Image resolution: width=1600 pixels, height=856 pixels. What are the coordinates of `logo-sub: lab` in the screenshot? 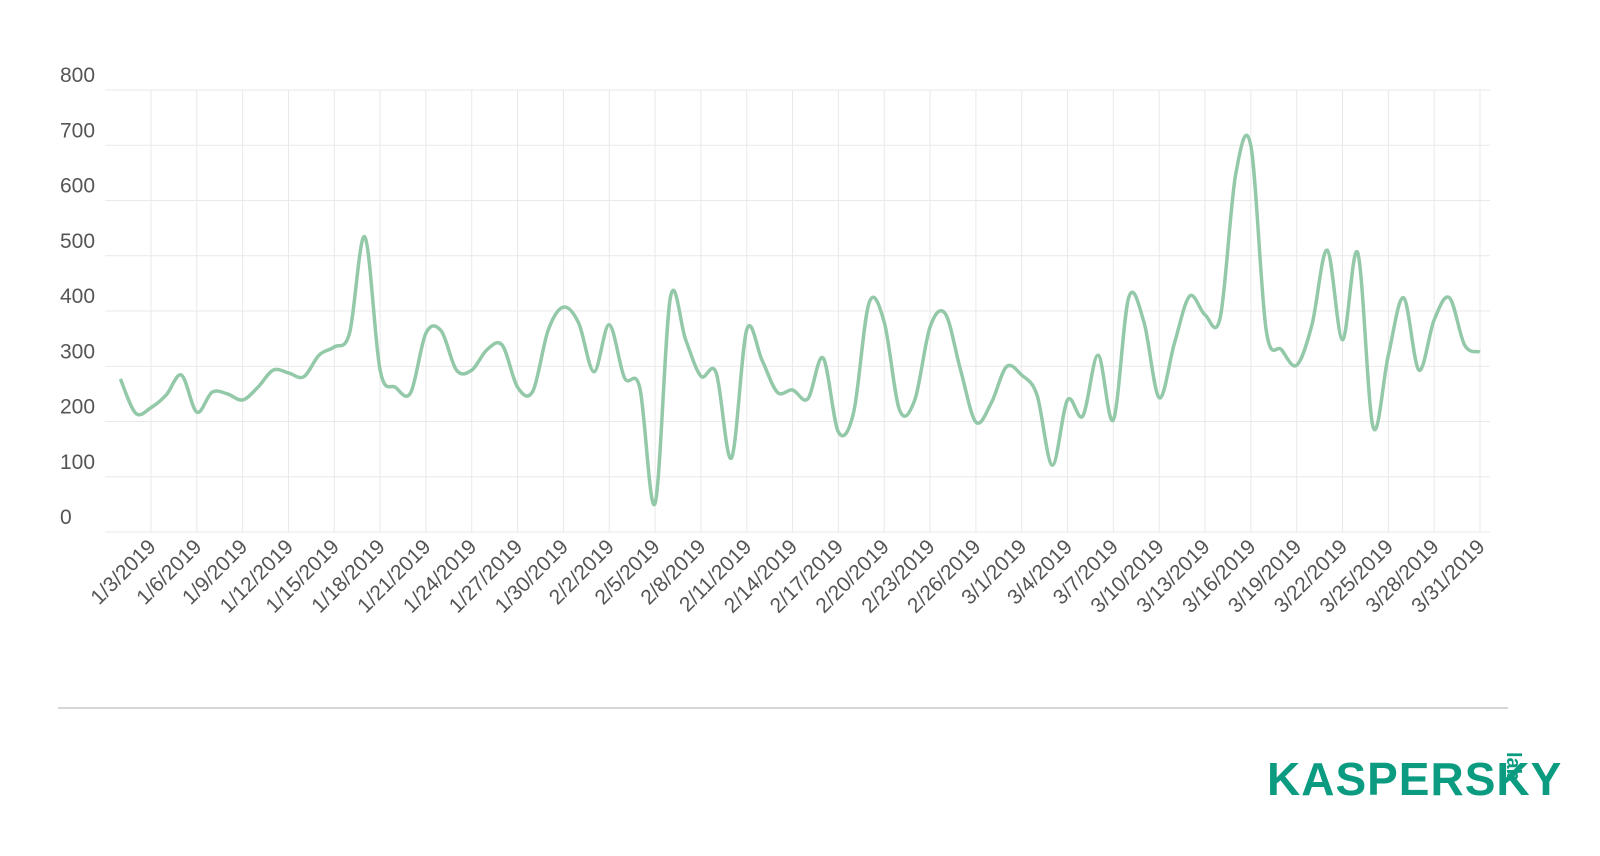 It's located at (1513, 766).